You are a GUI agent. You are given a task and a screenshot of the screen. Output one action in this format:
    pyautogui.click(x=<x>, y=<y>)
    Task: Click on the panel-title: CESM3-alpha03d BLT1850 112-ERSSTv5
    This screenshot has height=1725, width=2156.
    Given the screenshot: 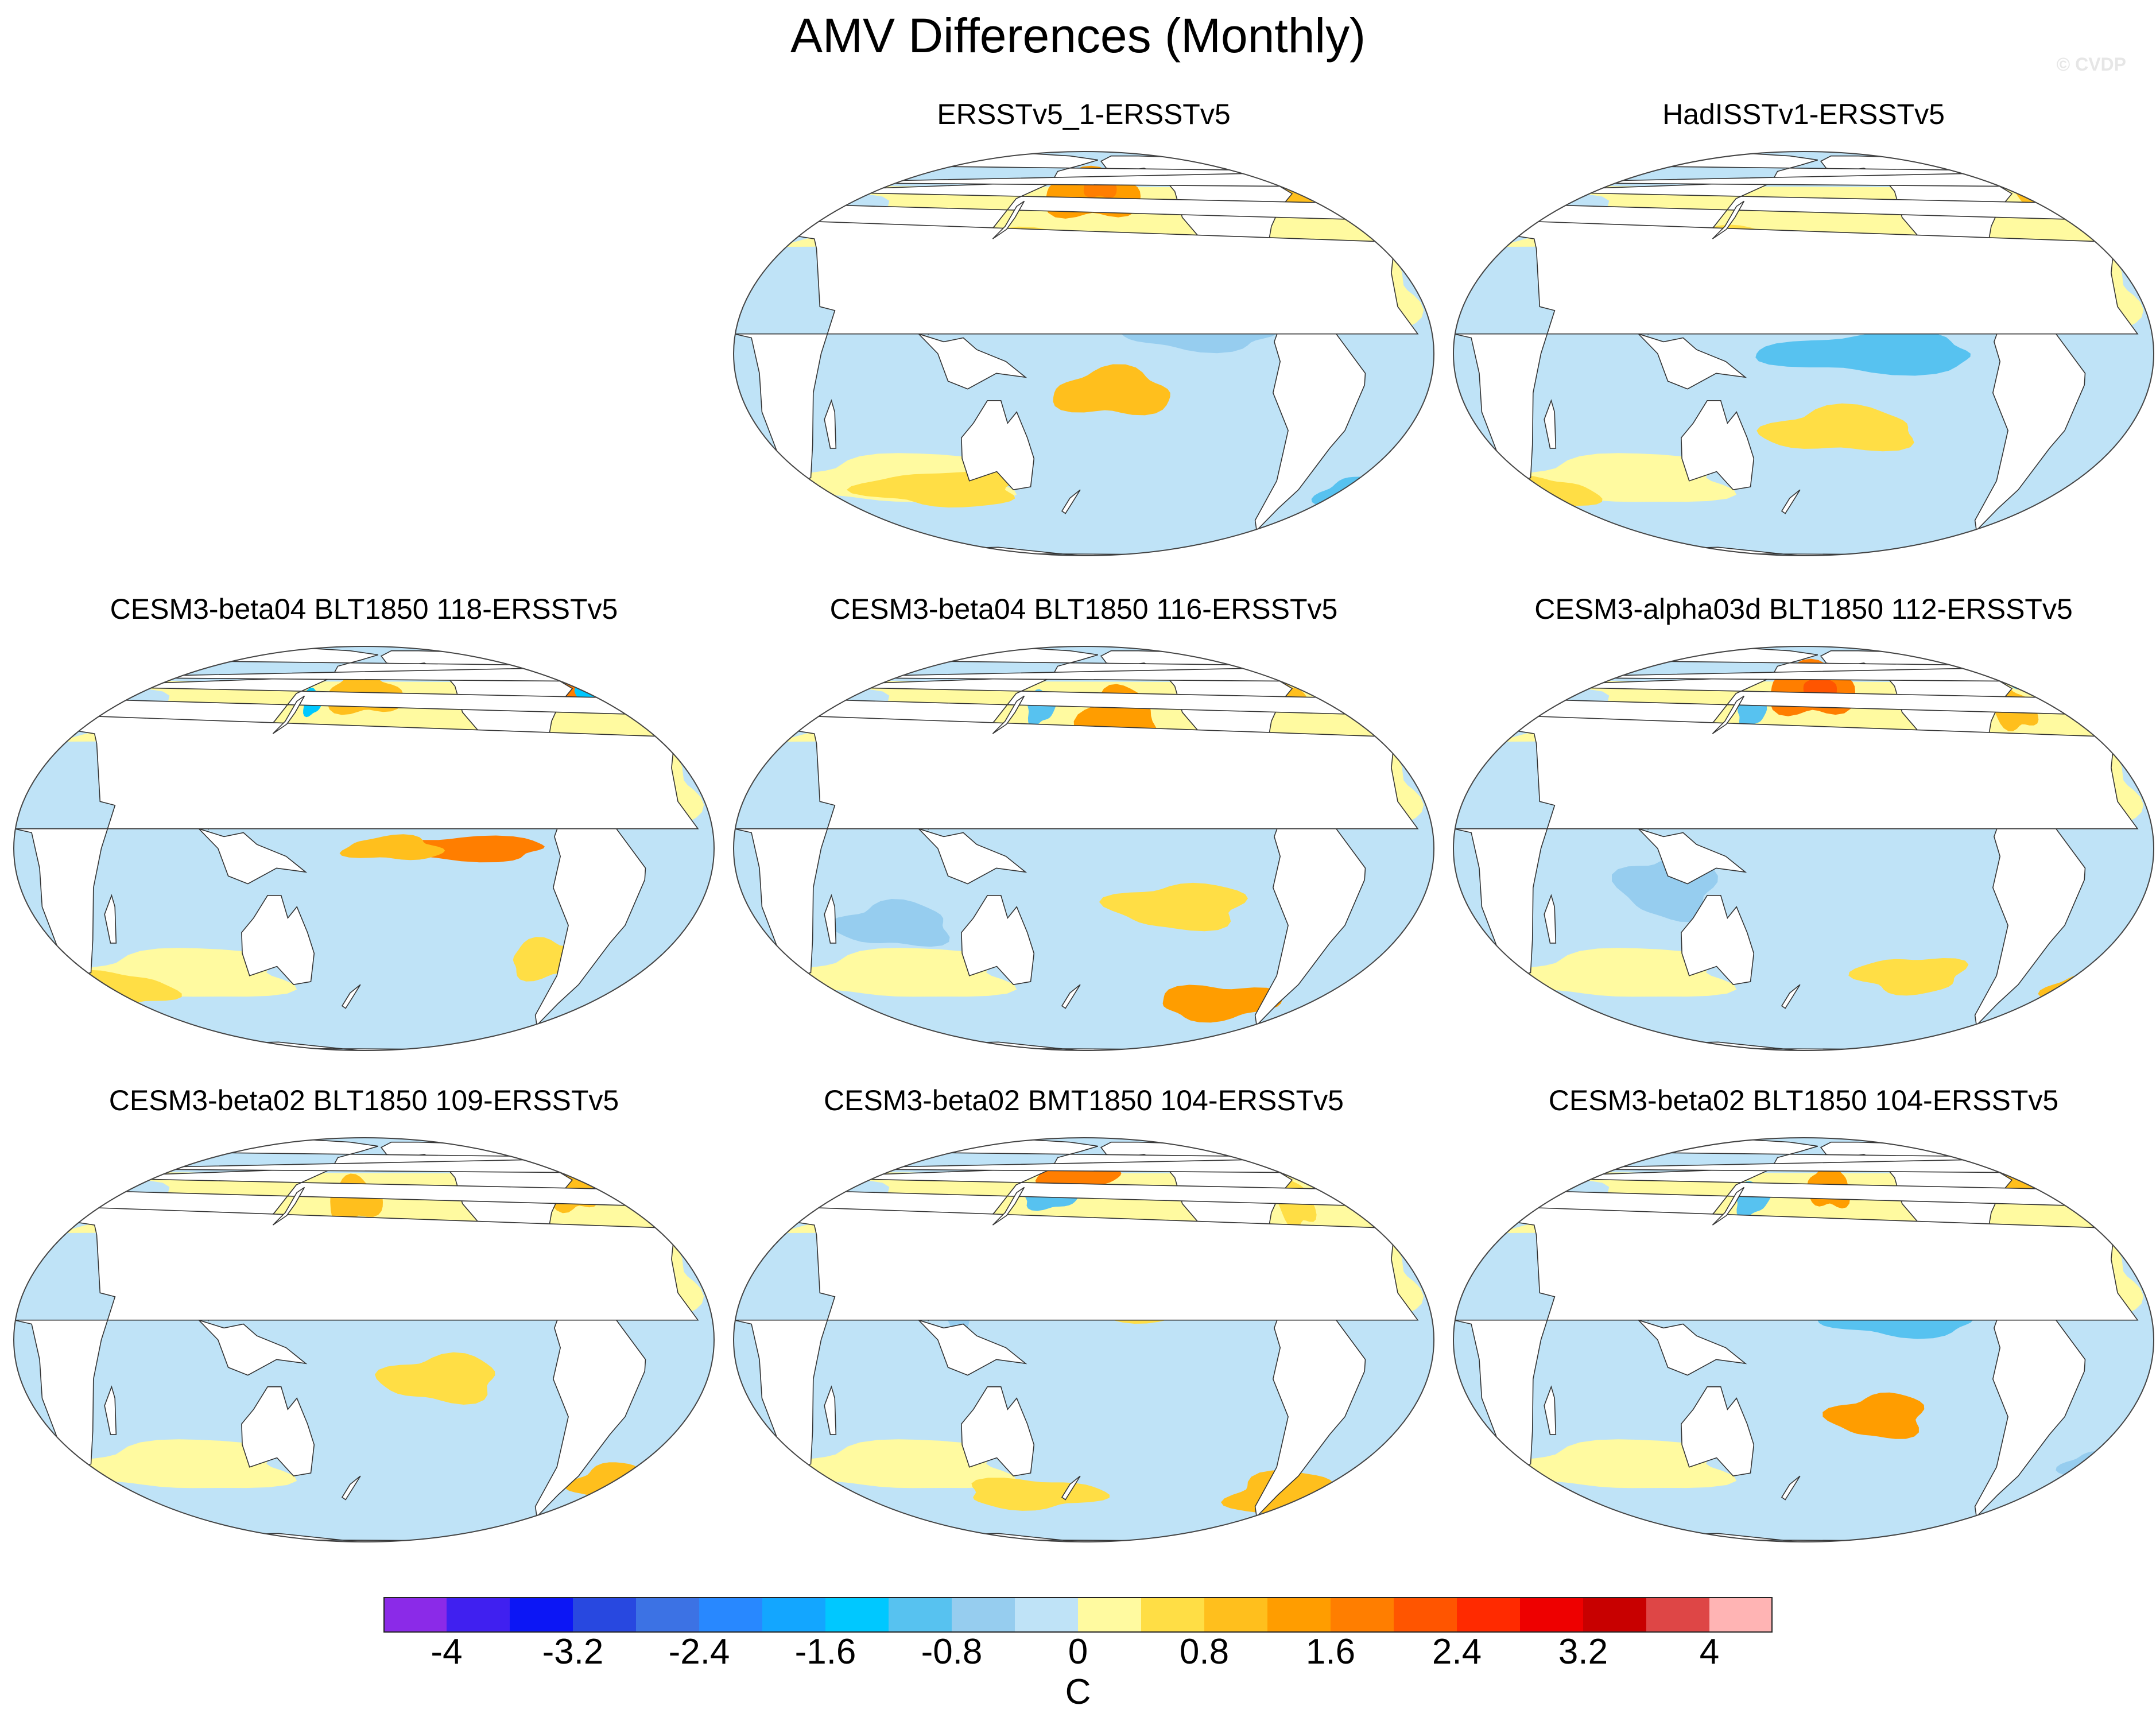 What is the action you would take?
    pyautogui.click(x=1803, y=609)
    